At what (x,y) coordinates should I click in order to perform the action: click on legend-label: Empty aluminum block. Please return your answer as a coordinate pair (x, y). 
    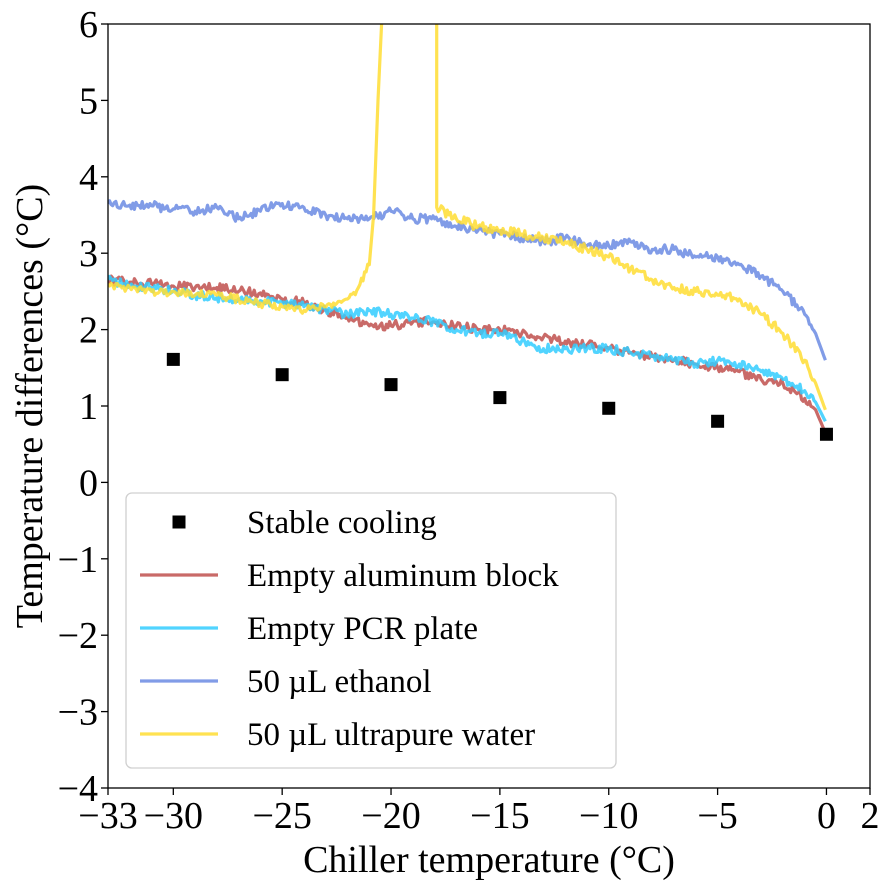
    Looking at the image, I should click on (403, 576).